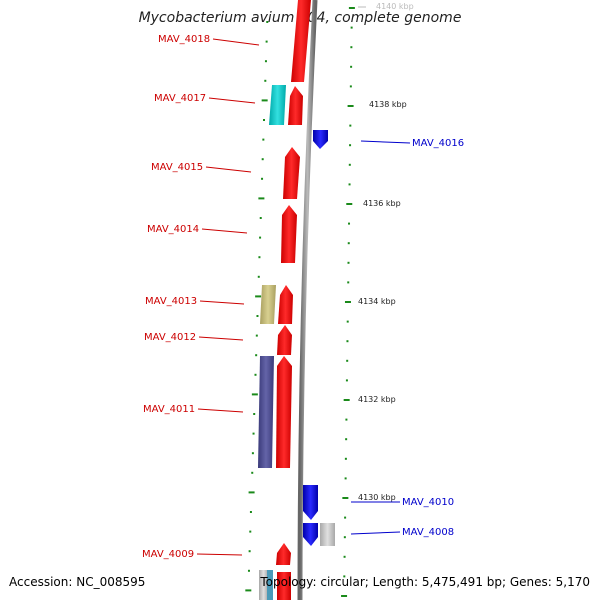 The width and height of the screenshot is (600, 600). Describe the element at coordinates (266, 412) in the screenshot. I see `feature-purple` at that location.